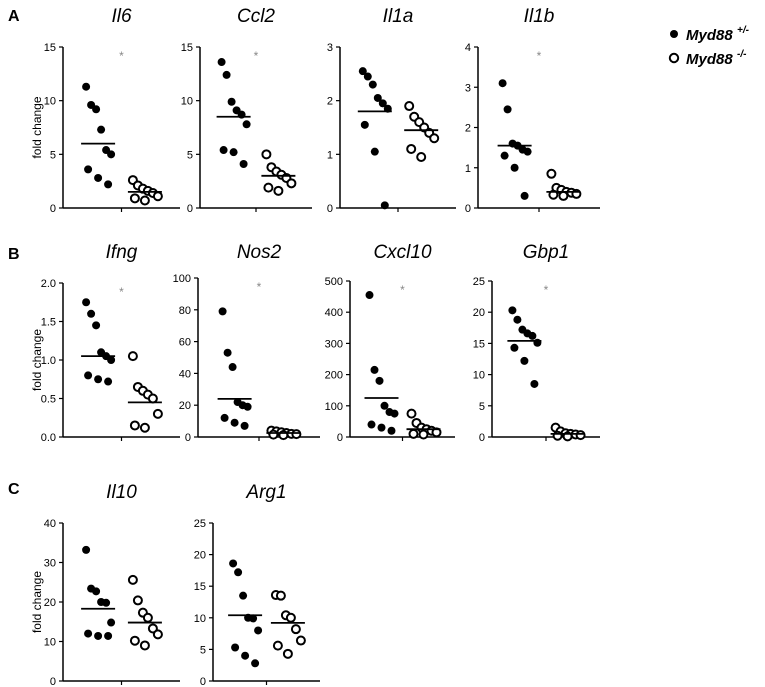 This screenshot has width=765, height=687. I want to click on legend-label-het: Myd88, so click(709, 35).